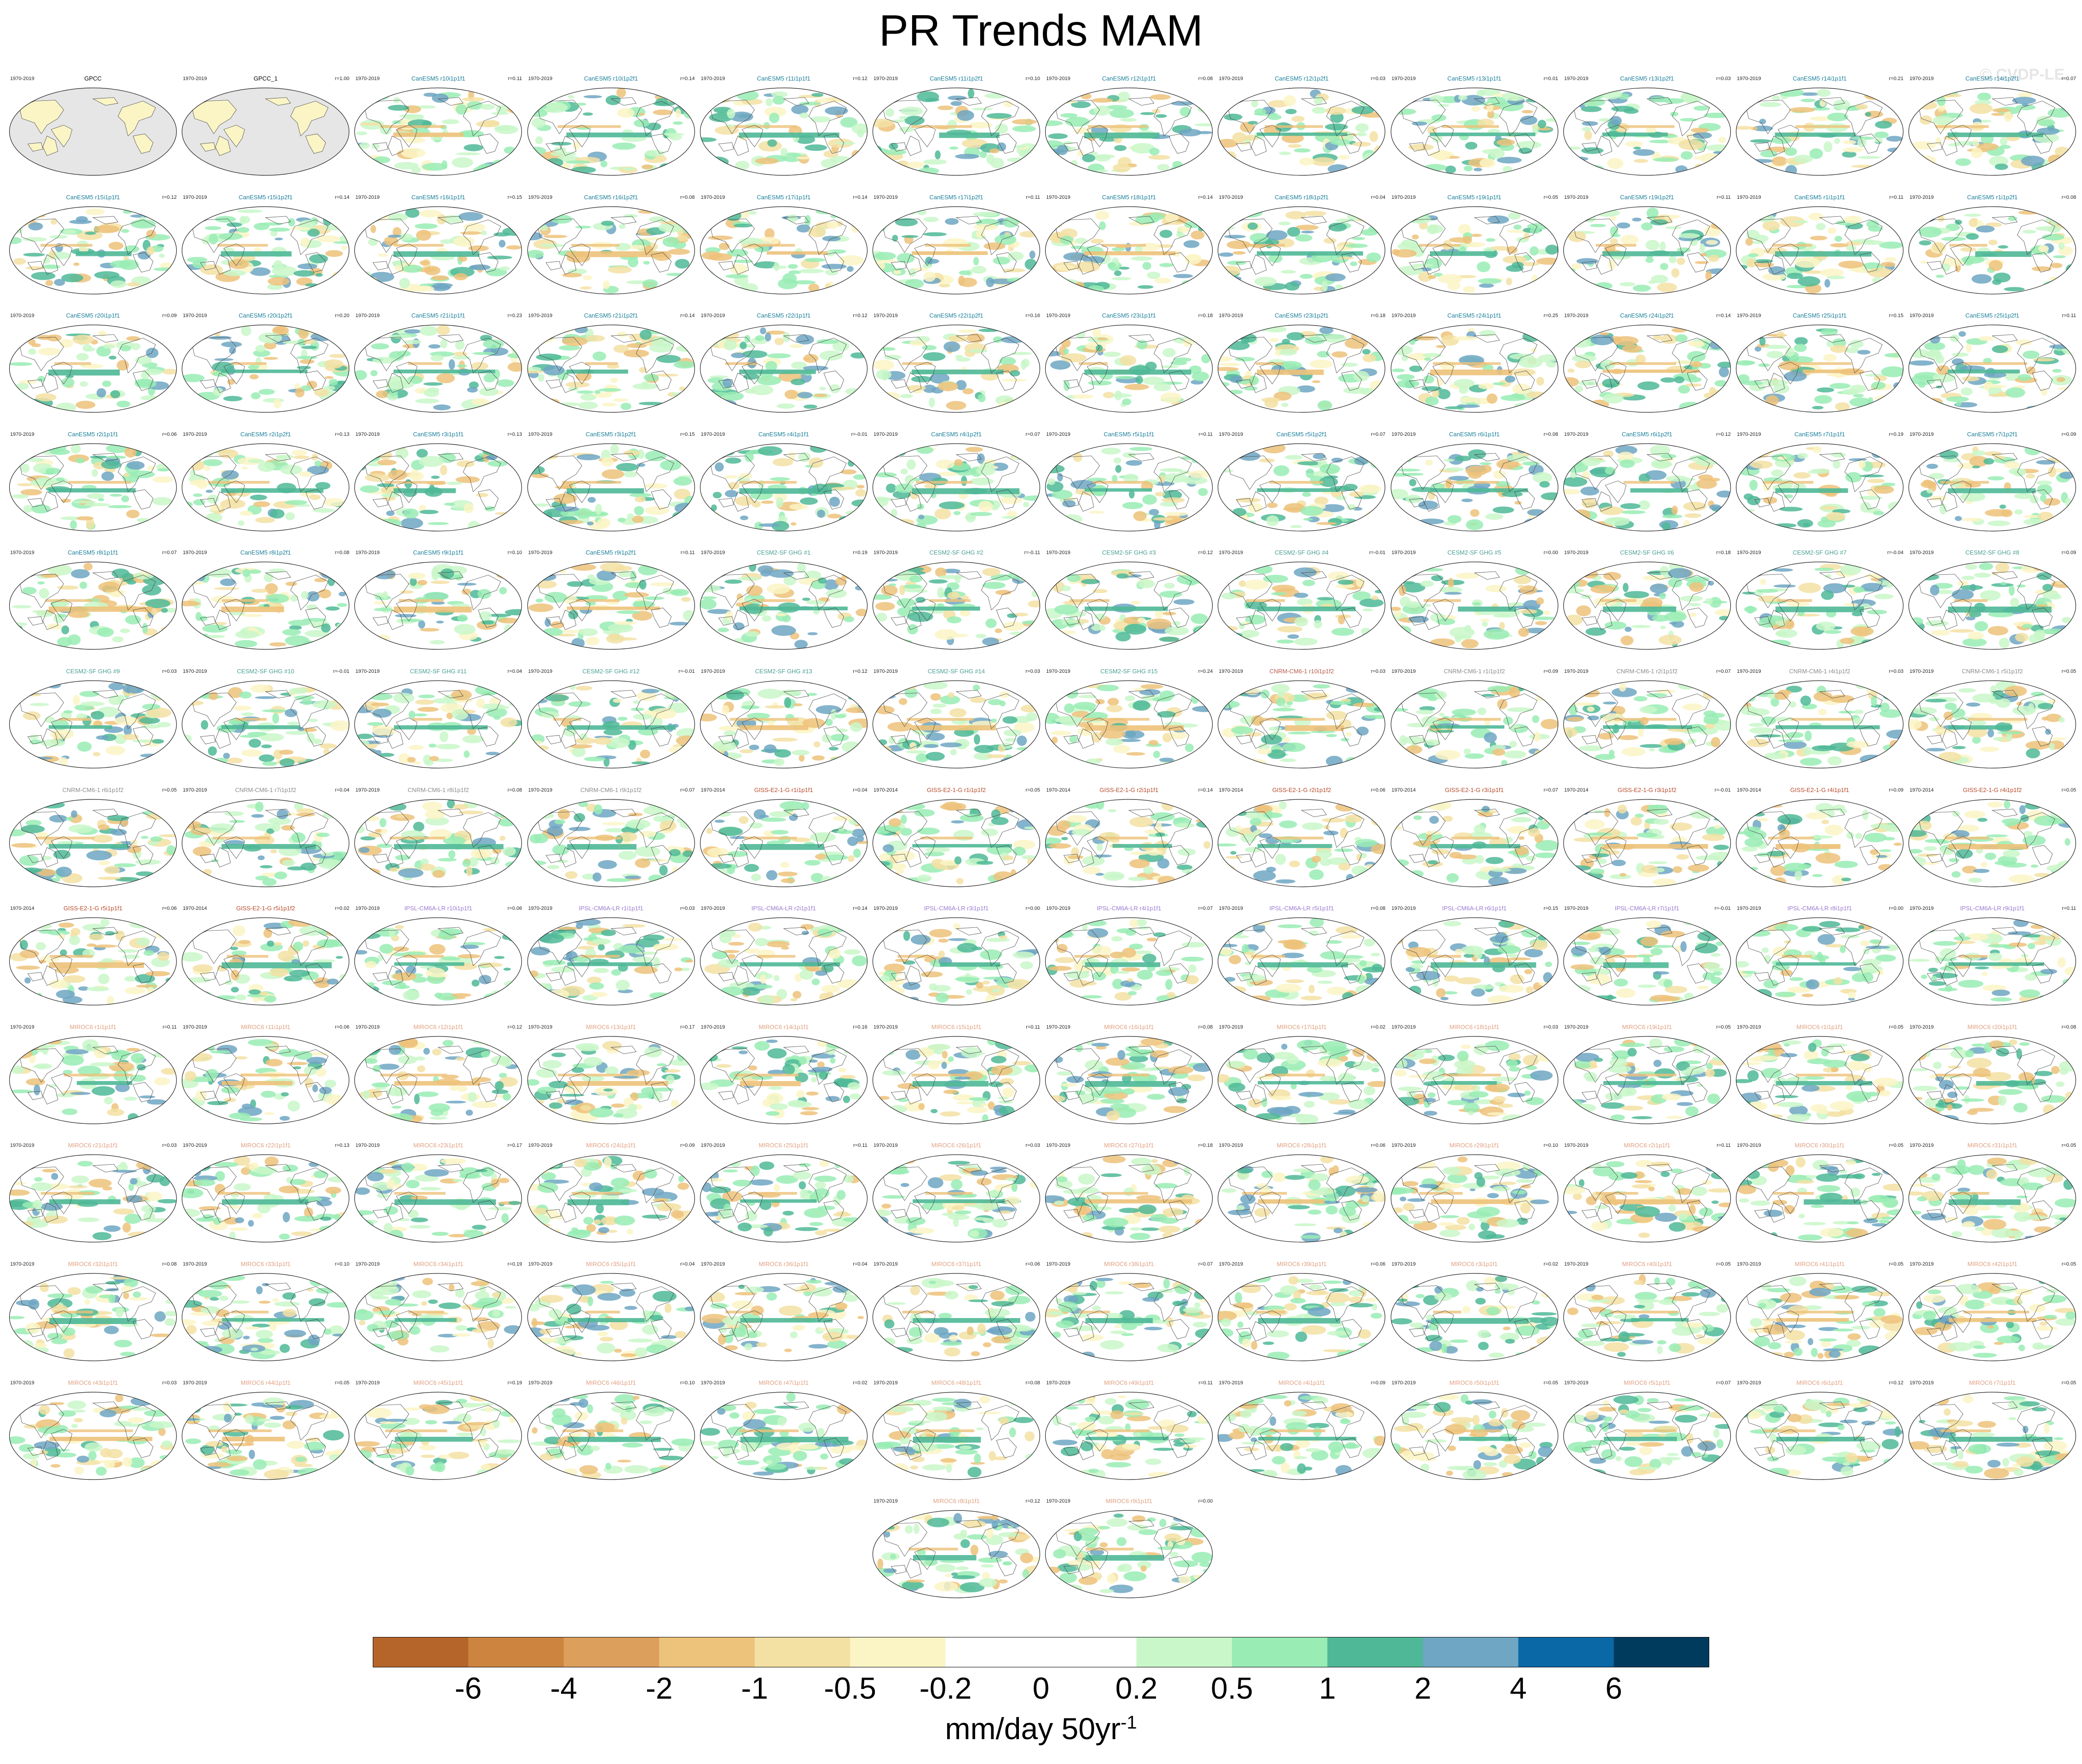  What do you see at coordinates (1301, 367) in the screenshot?
I see `map-panel: 1970-2019 CanESM5 r23i1p2f1 r=0.18` at bounding box center [1301, 367].